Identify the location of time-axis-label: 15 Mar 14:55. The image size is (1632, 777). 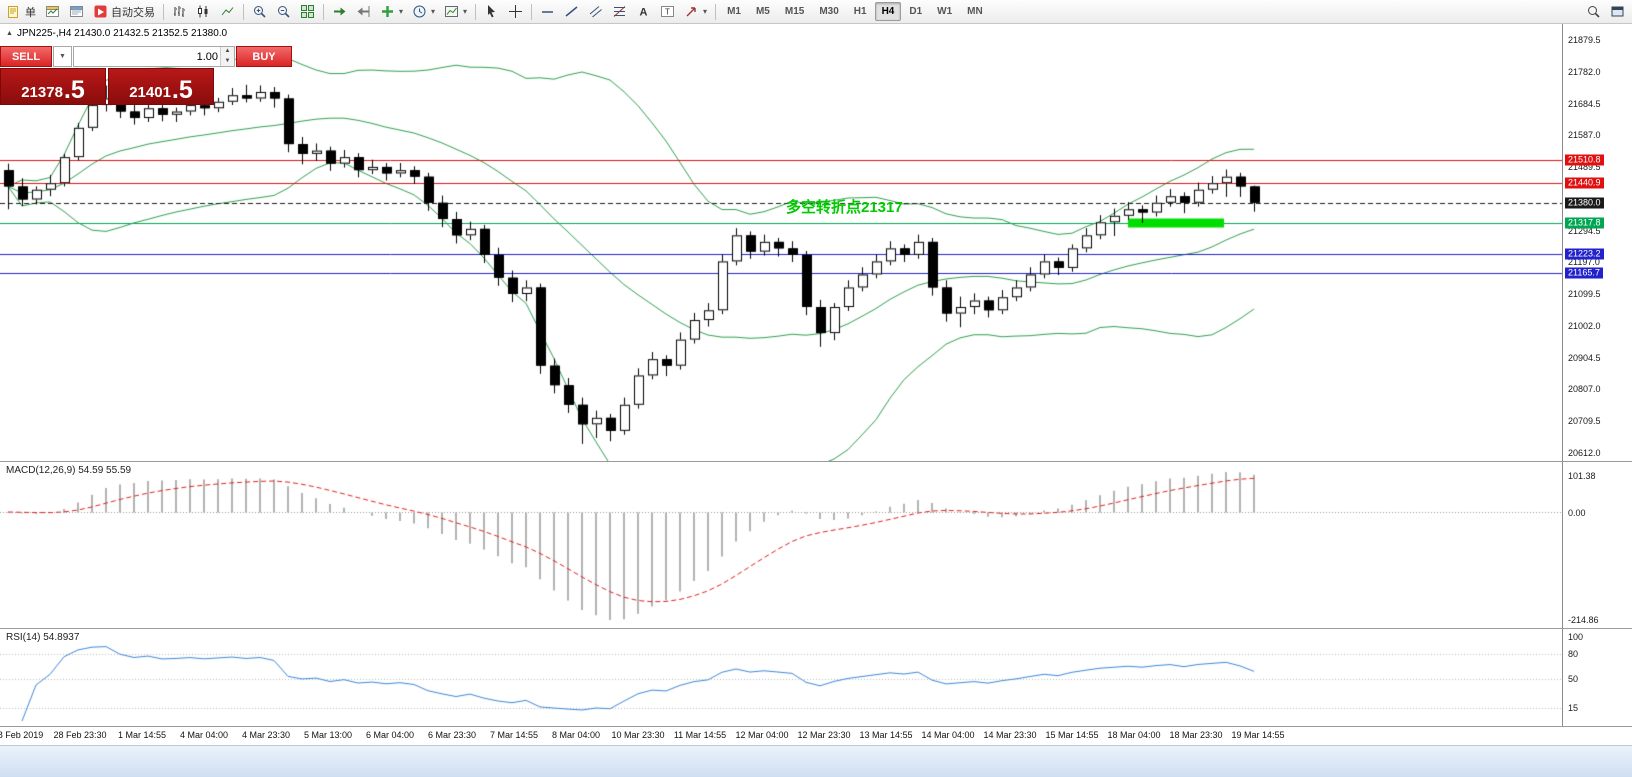
(1072, 735).